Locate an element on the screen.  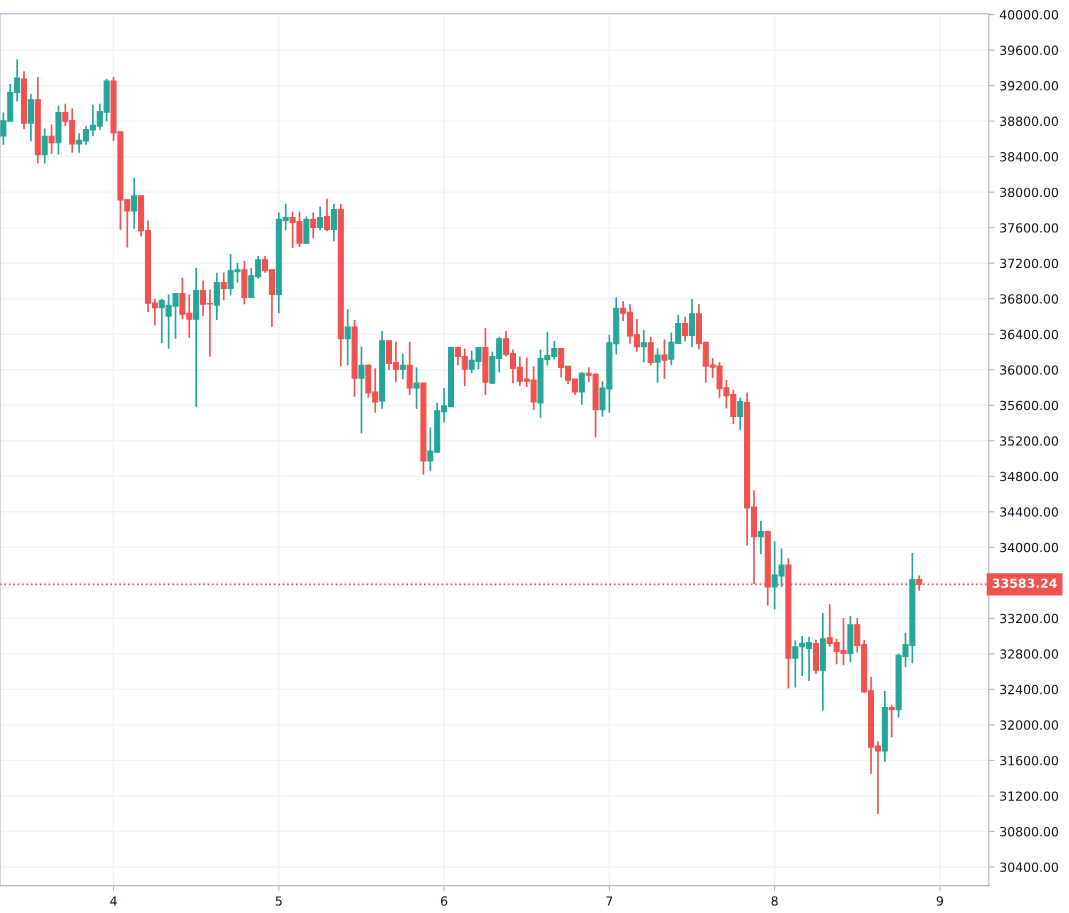
y-tick-label: 39200.00 is located at coordinates (1029, 86).